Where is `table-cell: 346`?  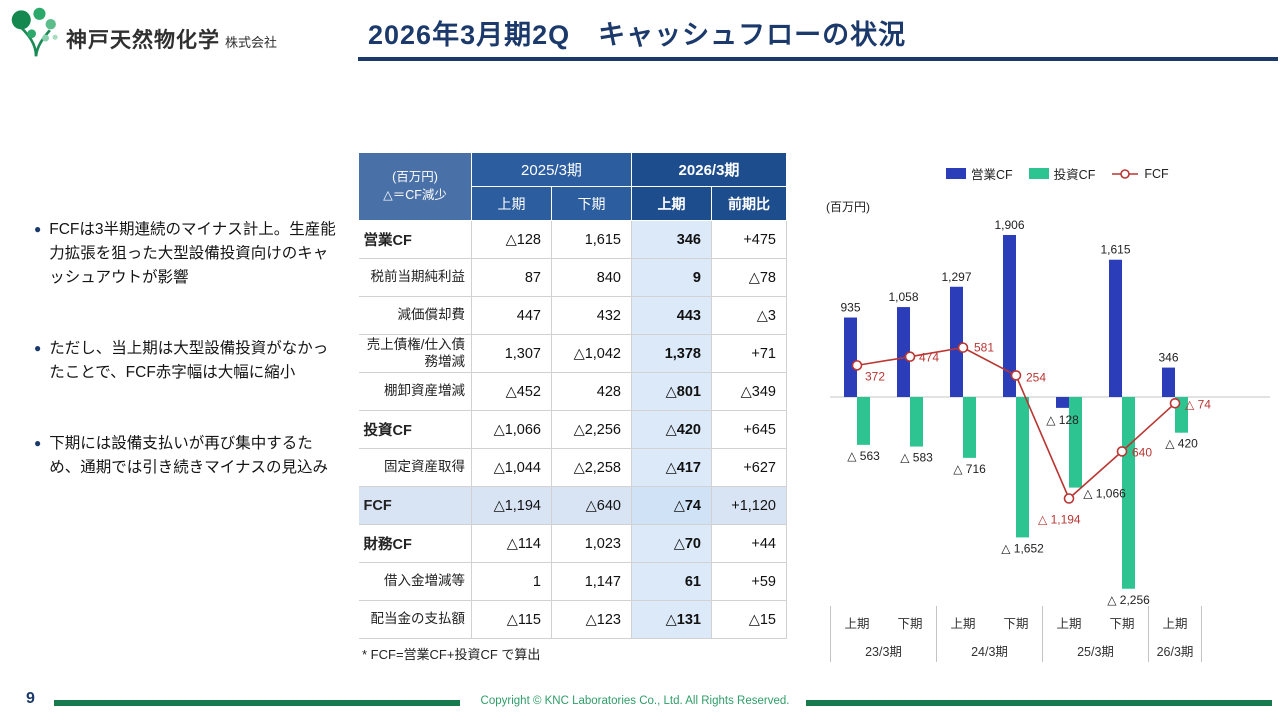
table-cell: 346 is located at coordinates (671, 239).